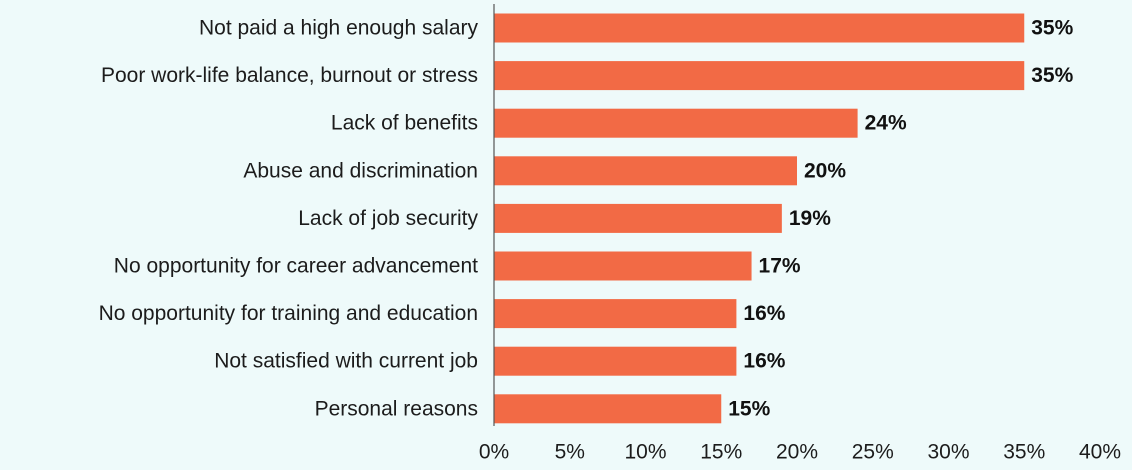 This screenshot has height=470, width=1132. What do you see at coordinates (948, 452) in the screenshot?
I see `x-tick-label: 30%` at bounding box center [948, 452].